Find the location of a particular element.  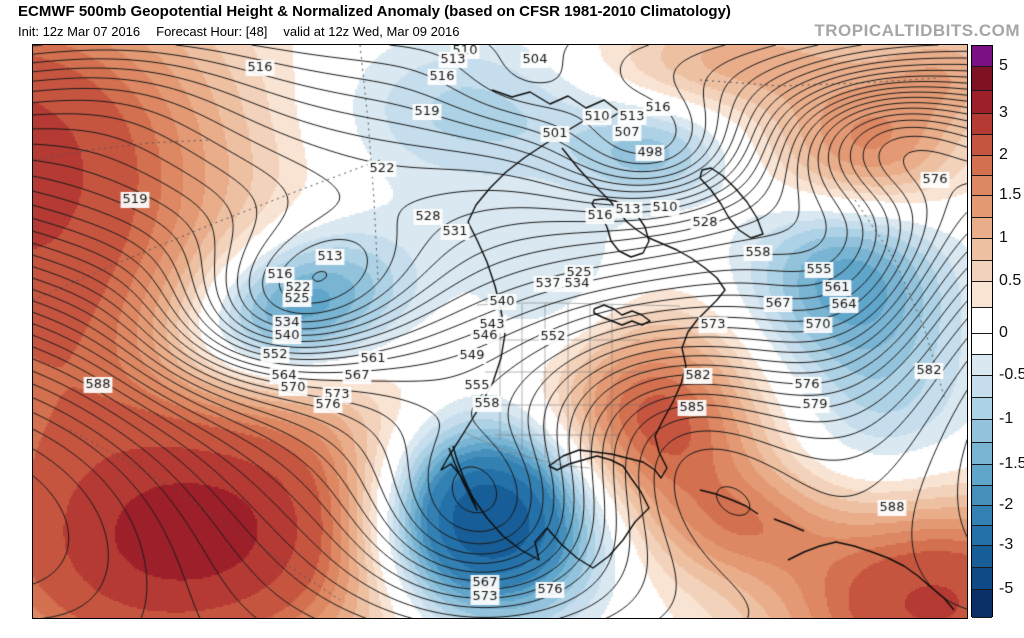

colorbar-tick: -3 is located at coordinates (1006, 544).